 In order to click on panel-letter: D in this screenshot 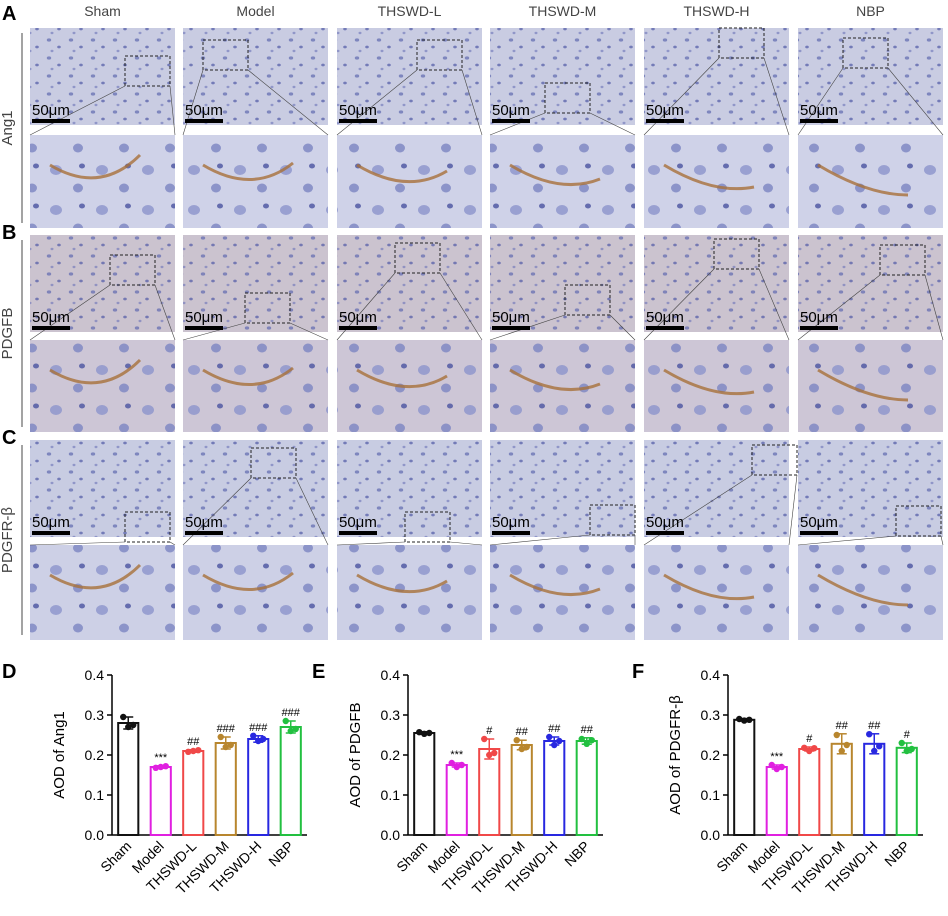, I will do `click(9, 672)`.